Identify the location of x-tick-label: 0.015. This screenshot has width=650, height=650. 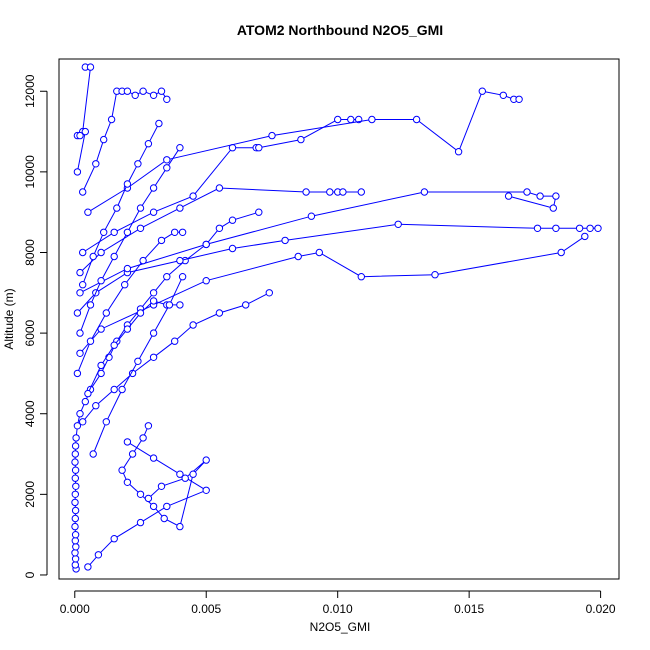
(469, 609).